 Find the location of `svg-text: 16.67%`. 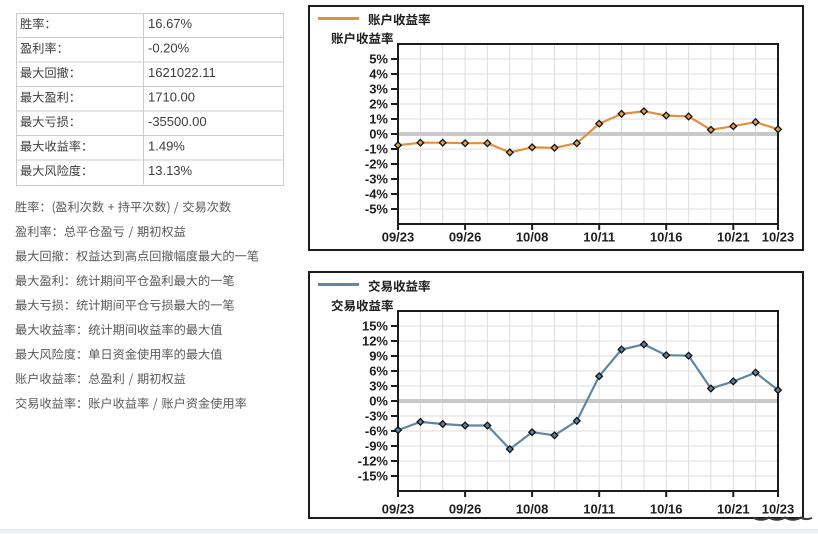

svg-text: 16.67% is located at coordinates (170, 23).